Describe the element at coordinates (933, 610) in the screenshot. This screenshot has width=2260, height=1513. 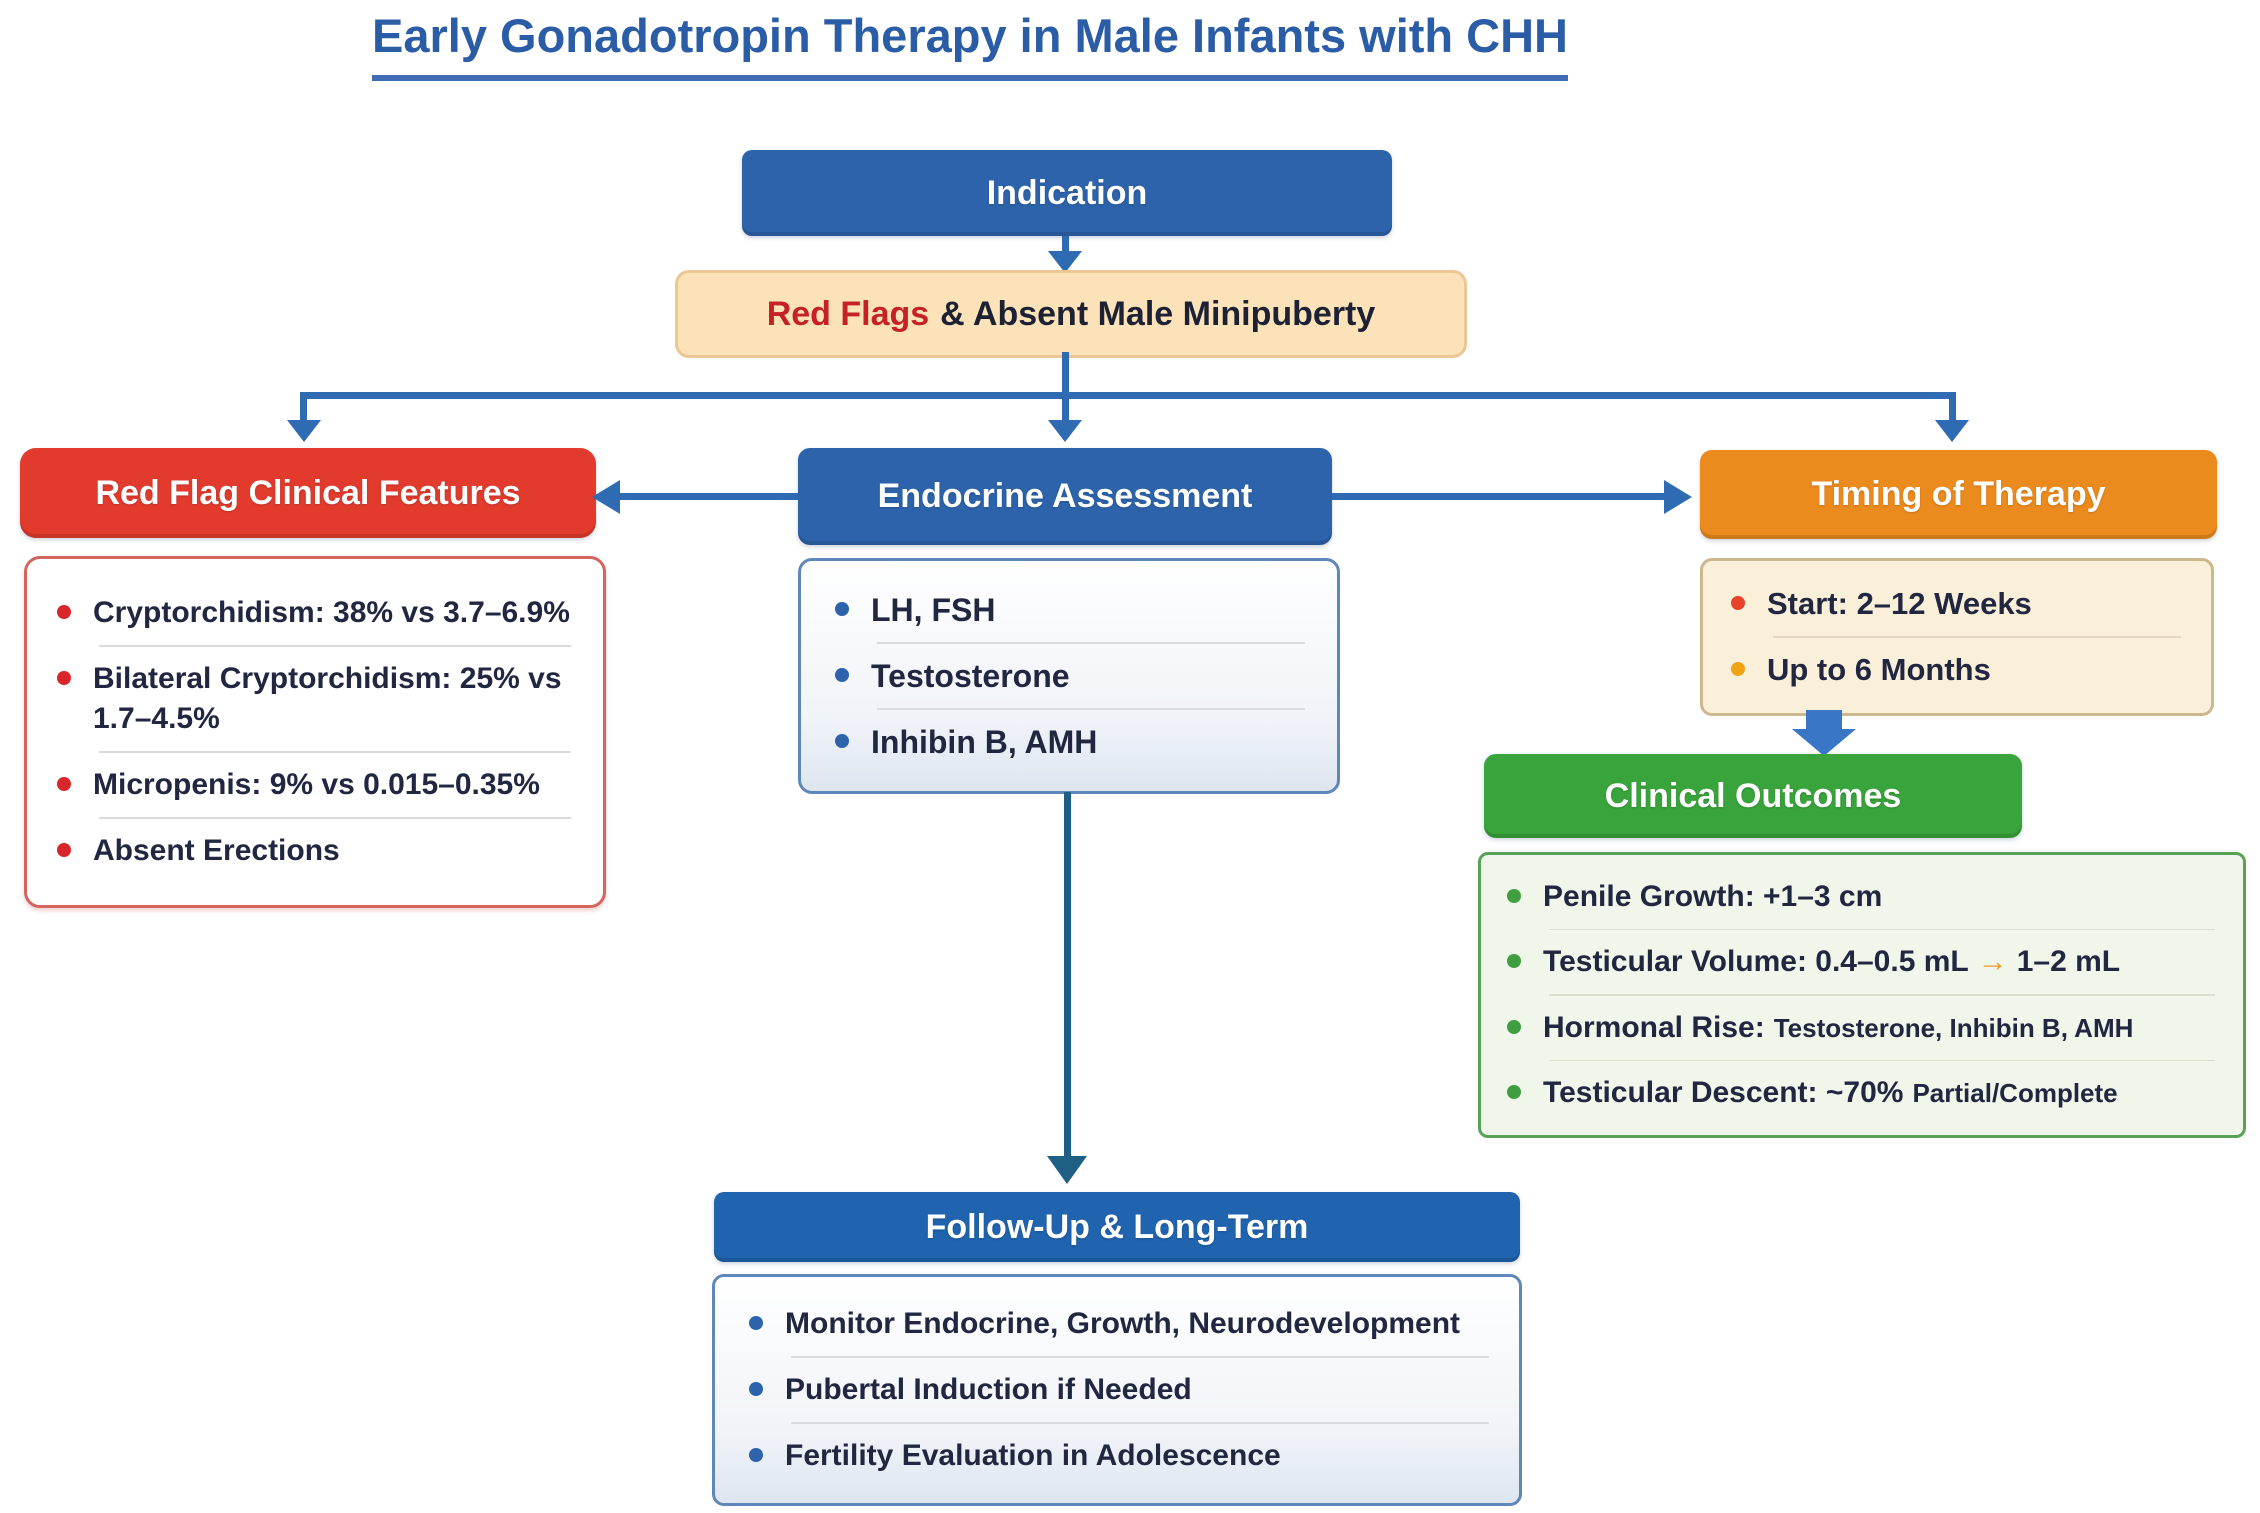
I see `list-item-text: LH, FSH` at that location.